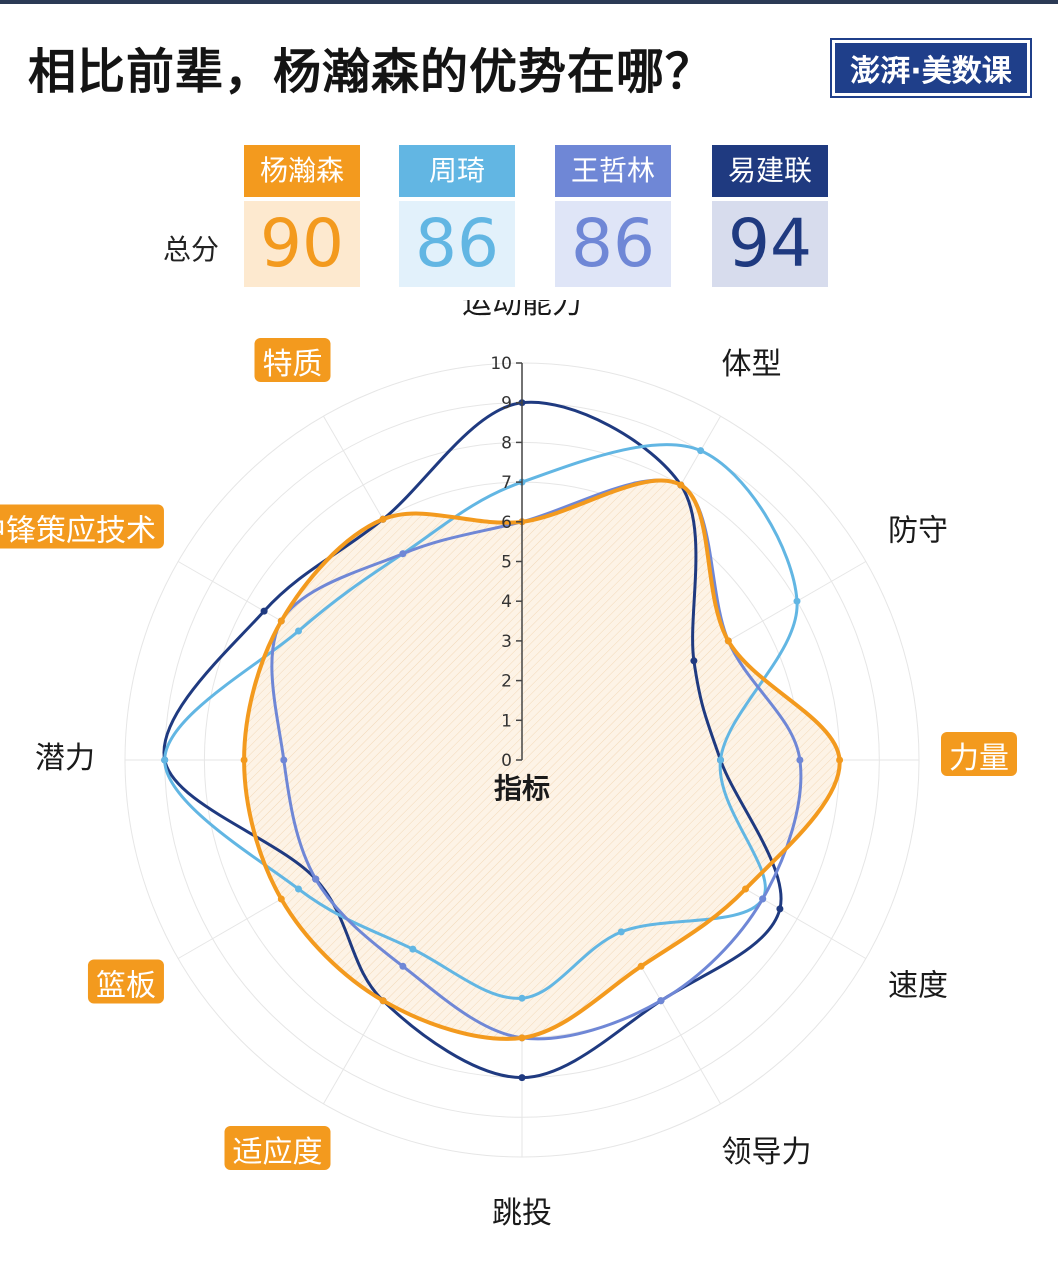 The image size is (1058, 1262). I want to click on tick-label: 2, so click(506, 682).